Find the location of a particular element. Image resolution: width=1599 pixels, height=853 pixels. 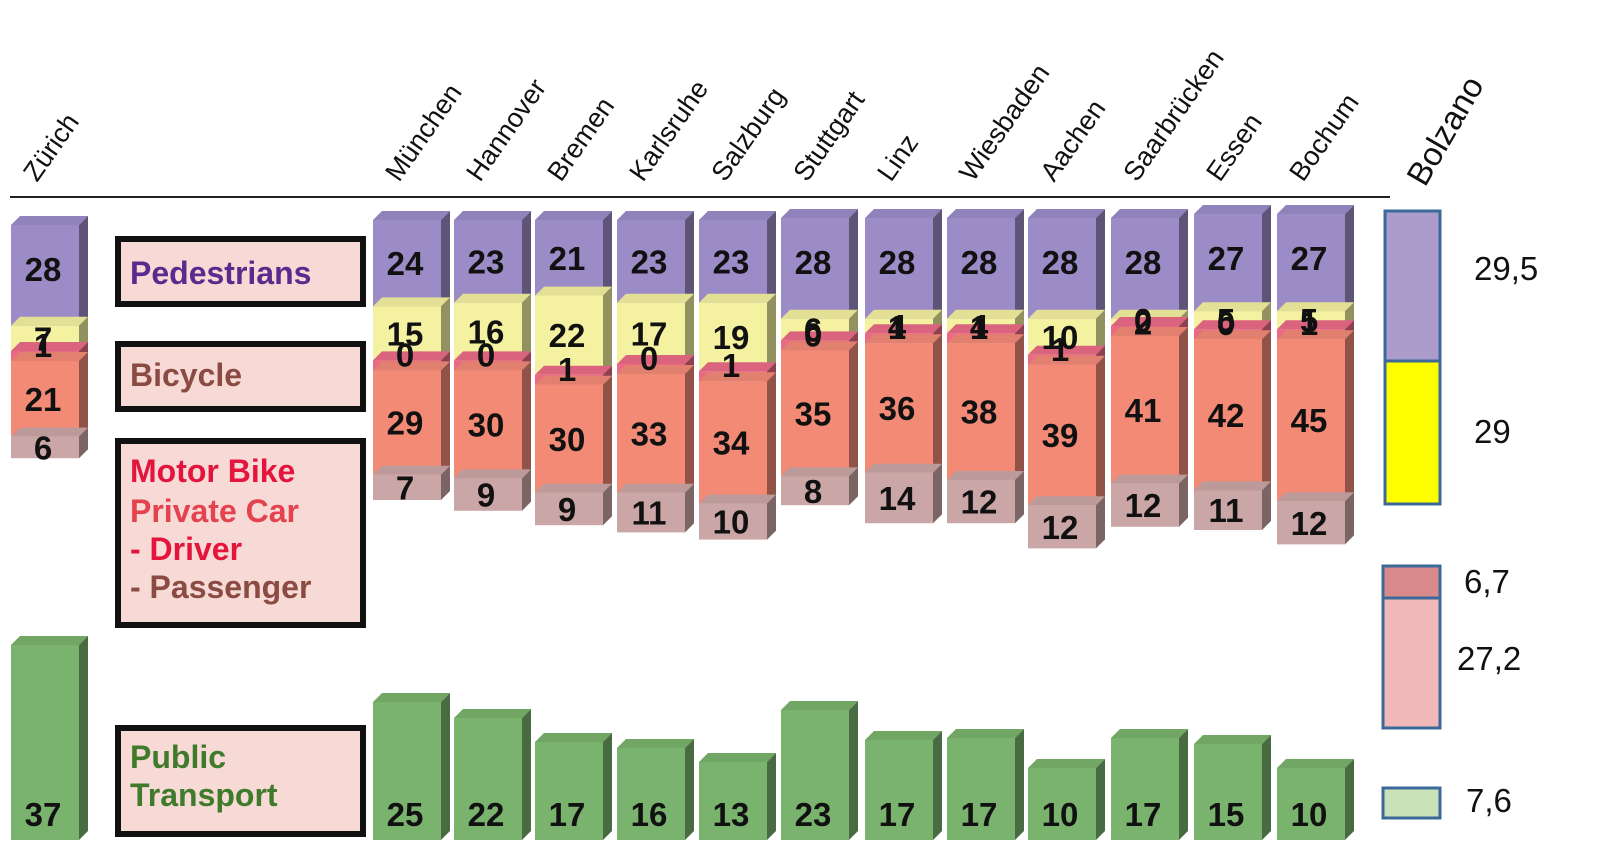

legend-label-drv: - Driver is located at coordinates (186, 549).